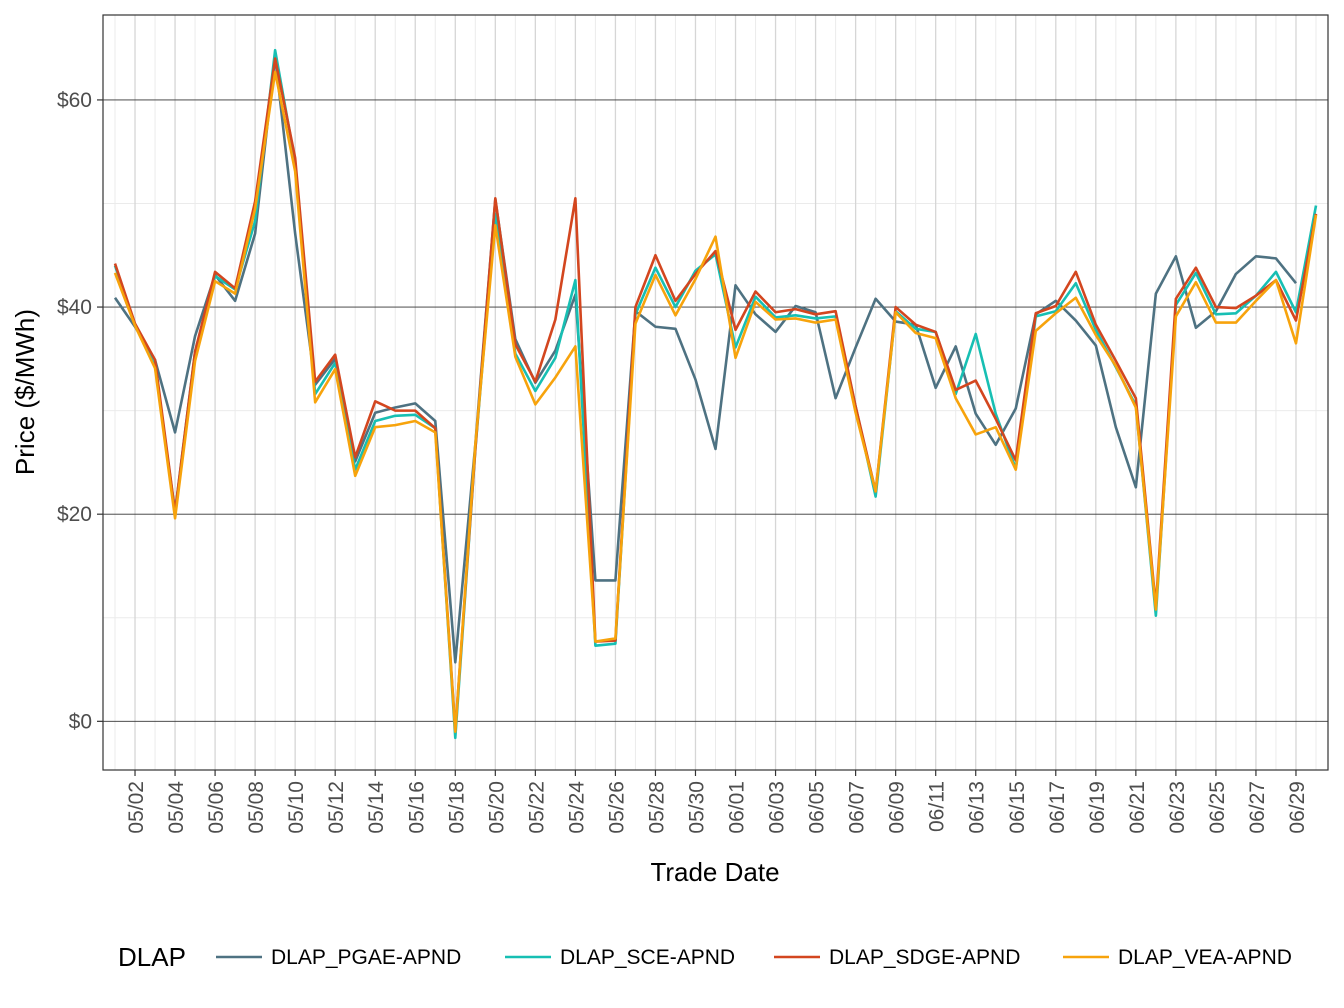 Image resolution: width=1344 pixels, height=1008 pixels. I want to click on x-tick-label: 05/06, so click(216, 807).